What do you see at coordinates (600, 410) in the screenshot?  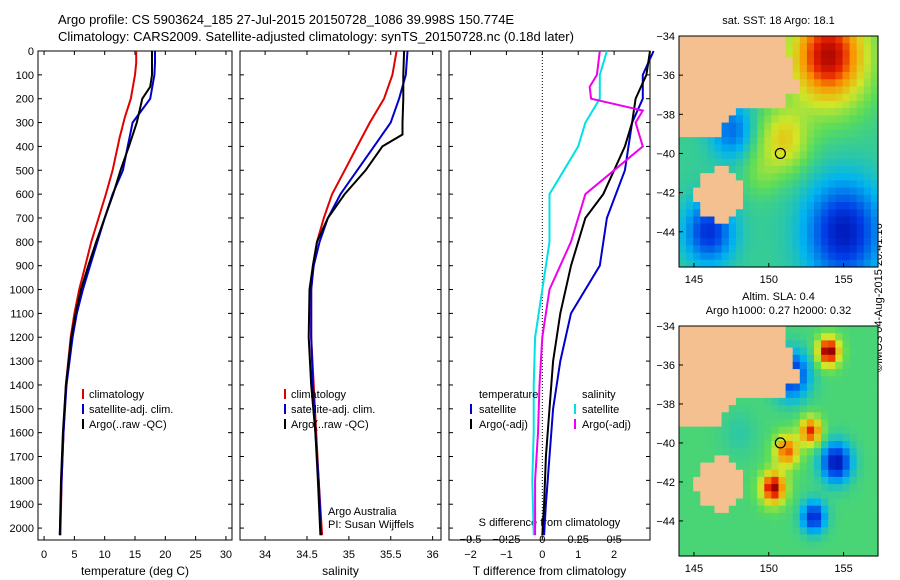 I see `legend-label: satellite` at bounding box center [600, 410].